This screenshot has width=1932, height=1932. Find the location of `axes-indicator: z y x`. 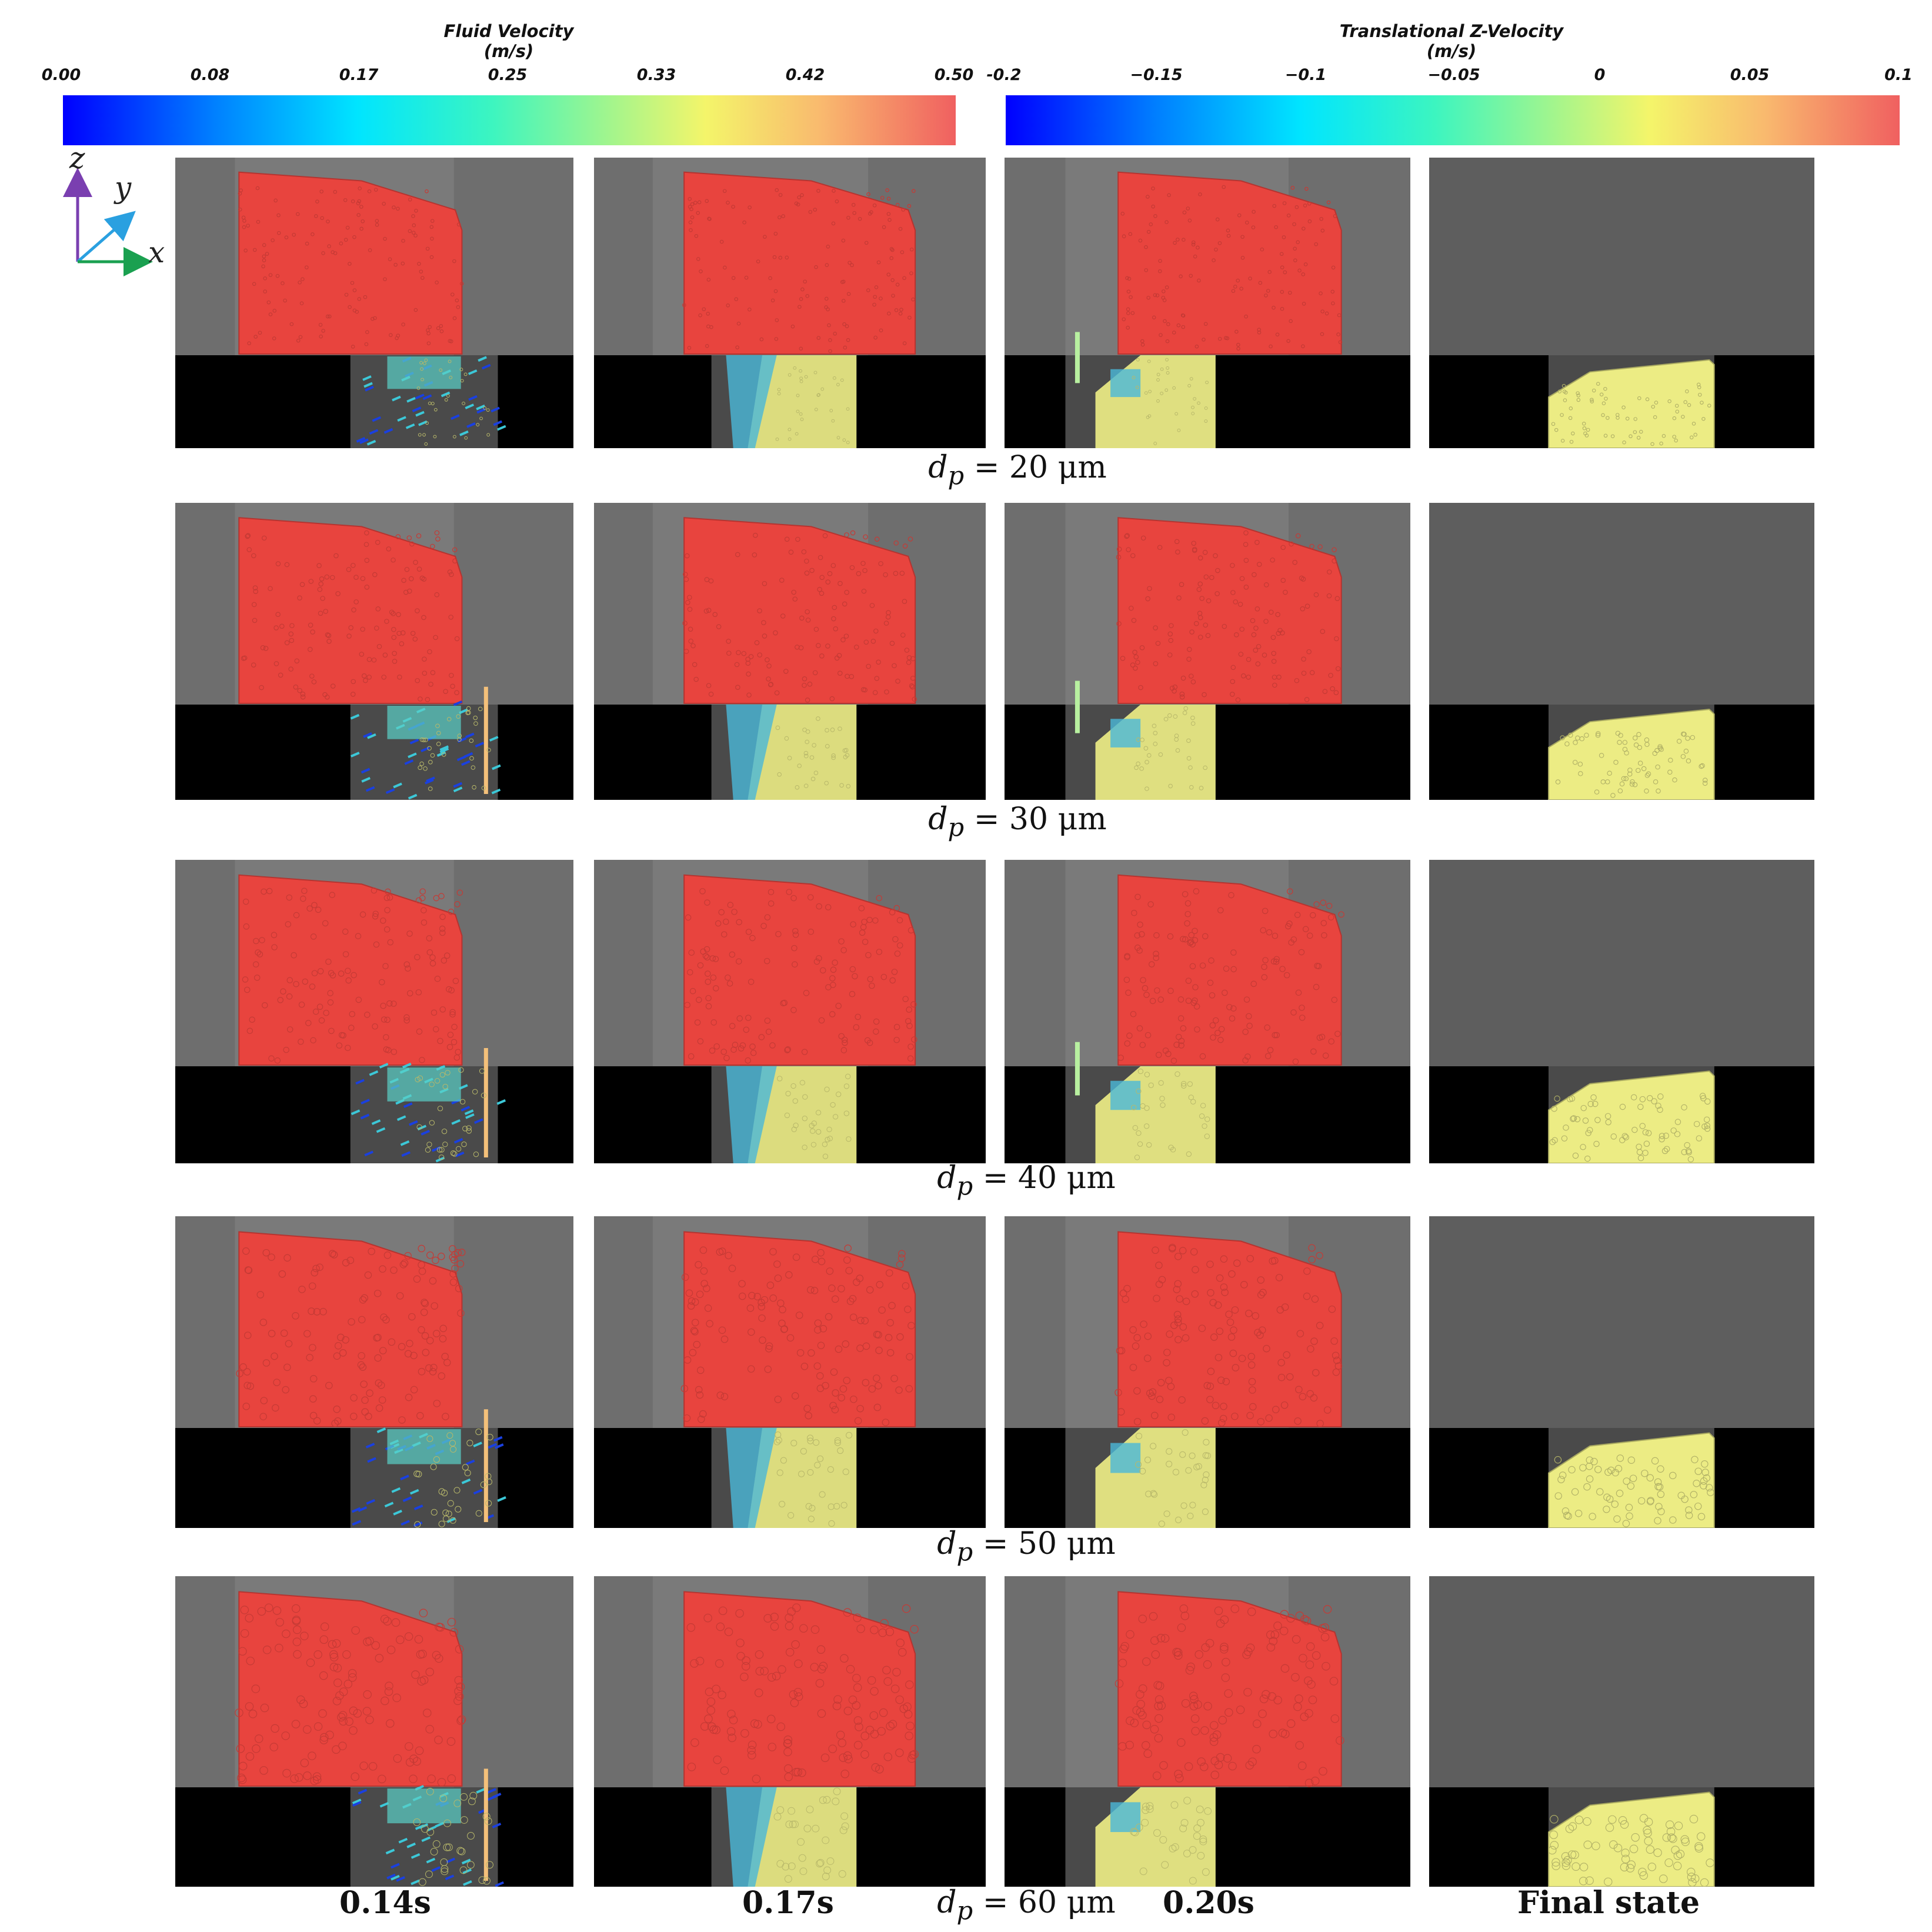

axes-indicator: z y x is located at coordinates (117, 210).